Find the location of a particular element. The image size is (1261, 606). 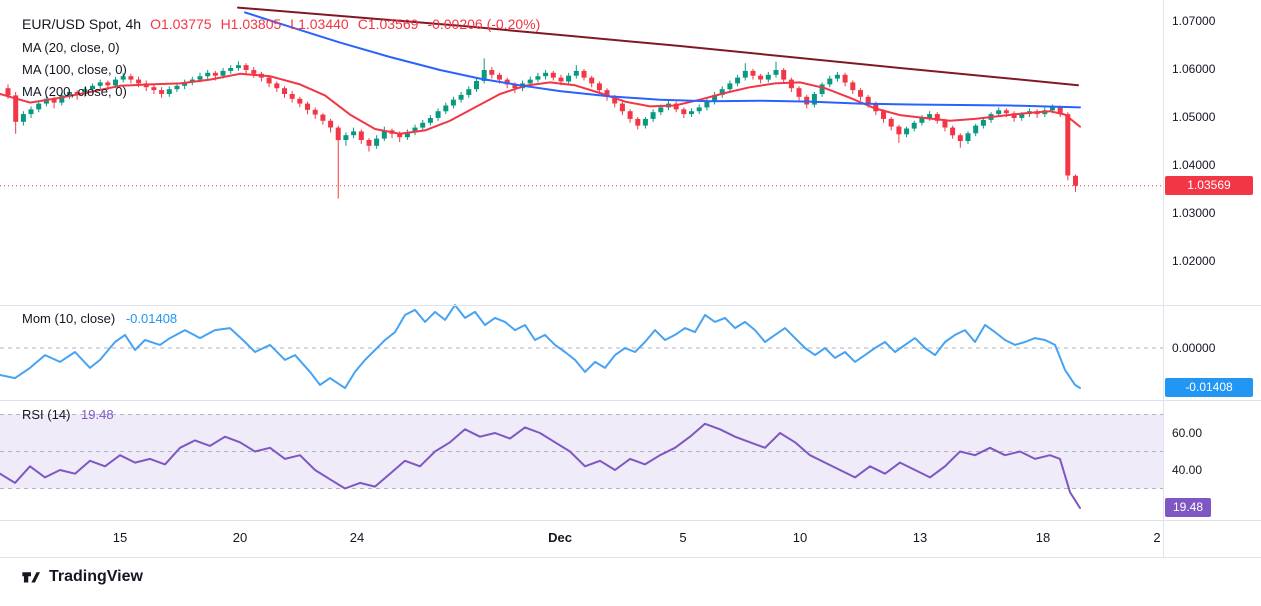

ohlc-low: L1.03440 is located at coordinates (319, 24).